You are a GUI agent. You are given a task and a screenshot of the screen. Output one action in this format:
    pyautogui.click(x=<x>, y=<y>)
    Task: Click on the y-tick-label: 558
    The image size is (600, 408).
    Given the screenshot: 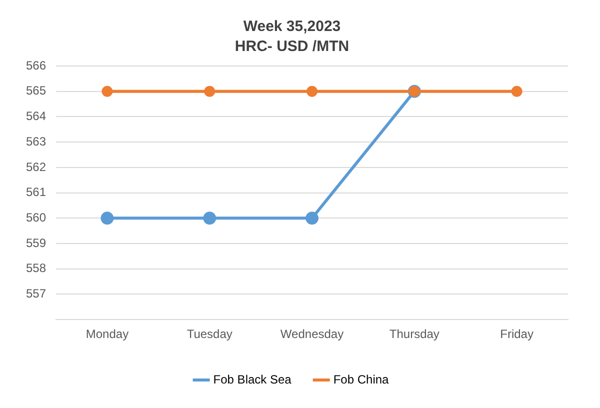 What is the action you would take?
    pyautogui.click(x=36, y=268)
    